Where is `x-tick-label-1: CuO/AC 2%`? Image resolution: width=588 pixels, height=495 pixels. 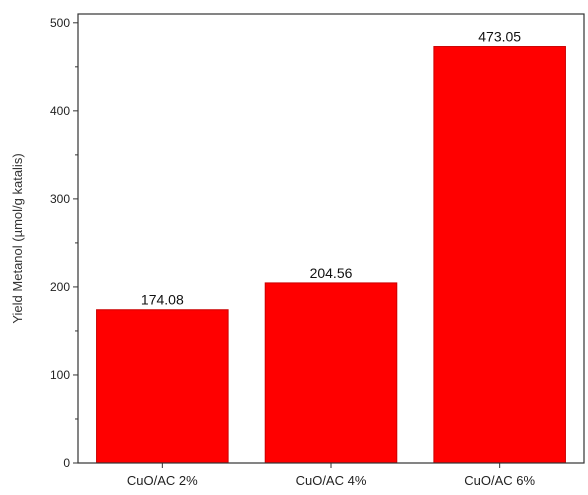 x-tick-label-1: CuO/AC 2% is located at coordinates (162, 480).